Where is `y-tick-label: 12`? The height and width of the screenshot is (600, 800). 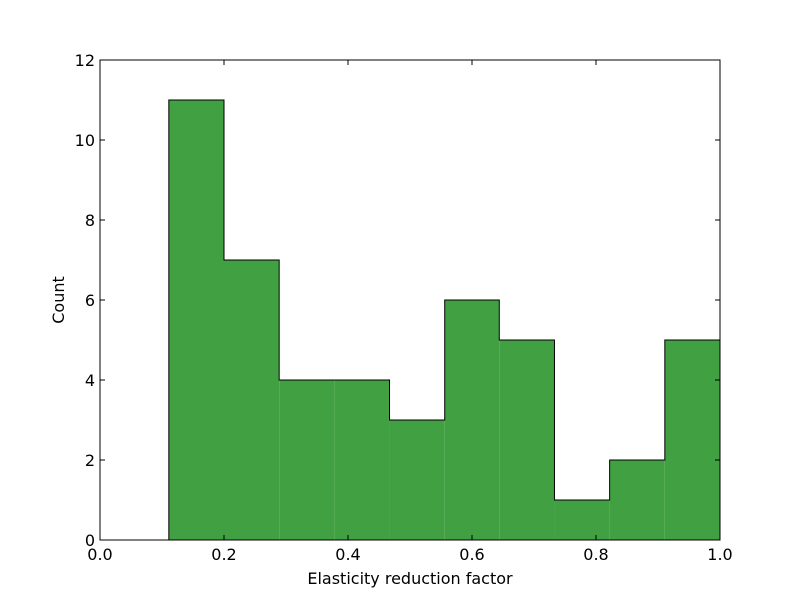 y-tick-label: 12 is located at coordinates (85, 60).